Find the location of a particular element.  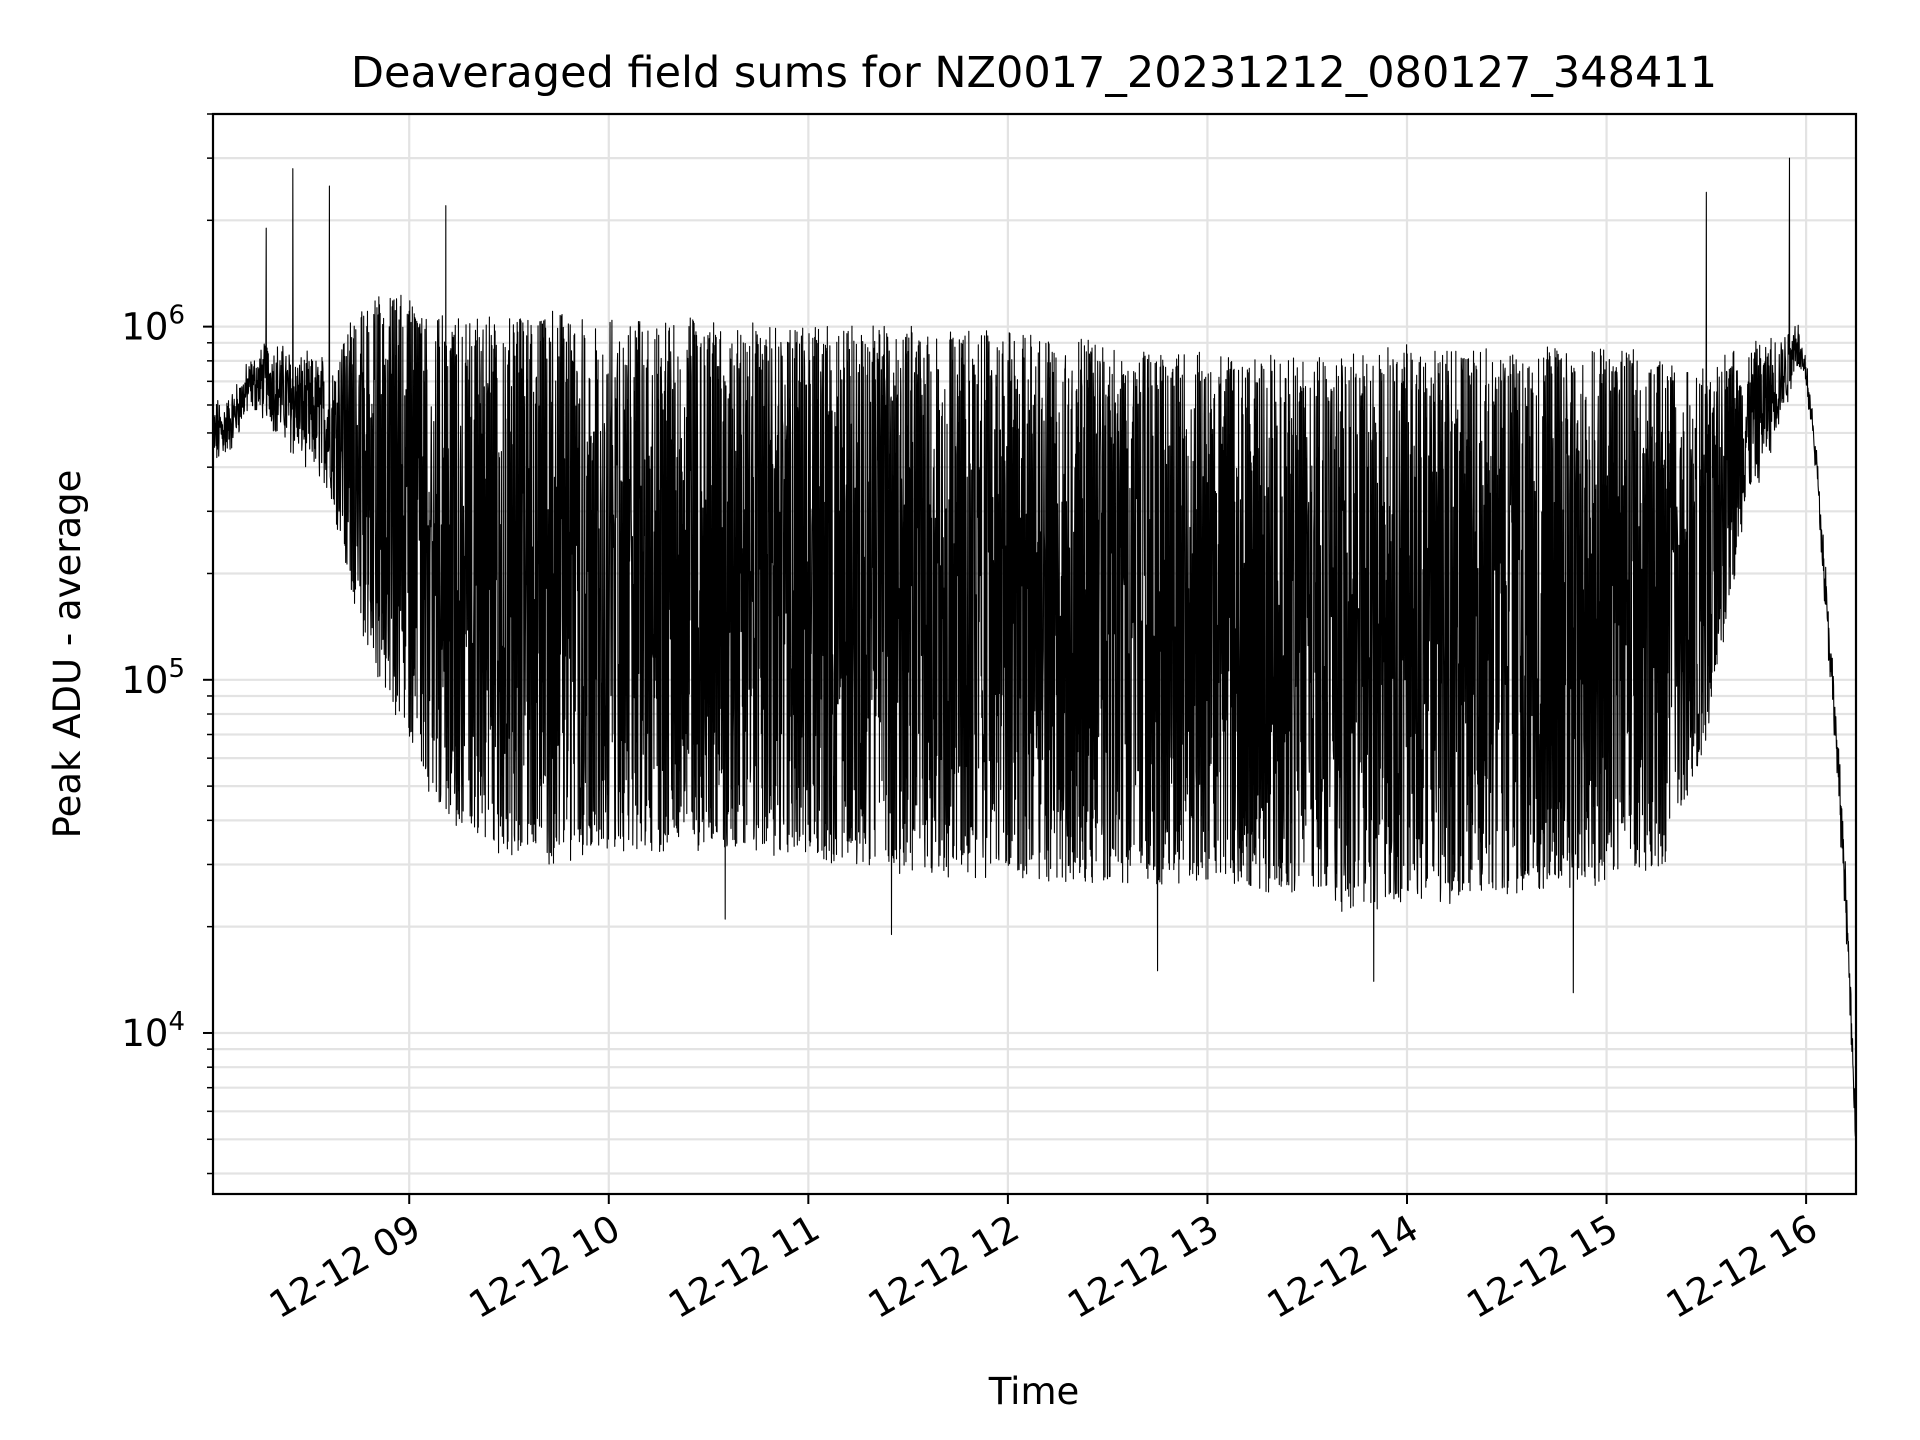

y-tick-label-exponent: 5 is located at coordinates (176, 669).